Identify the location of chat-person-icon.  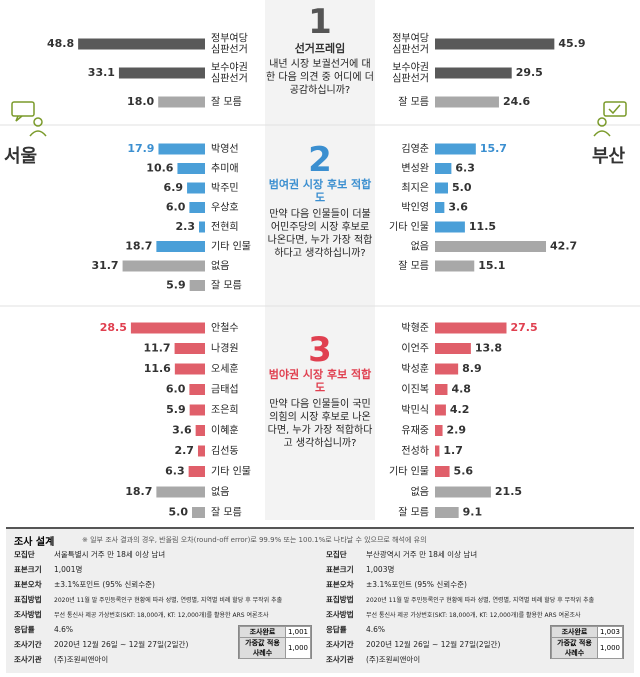
(29, 119).